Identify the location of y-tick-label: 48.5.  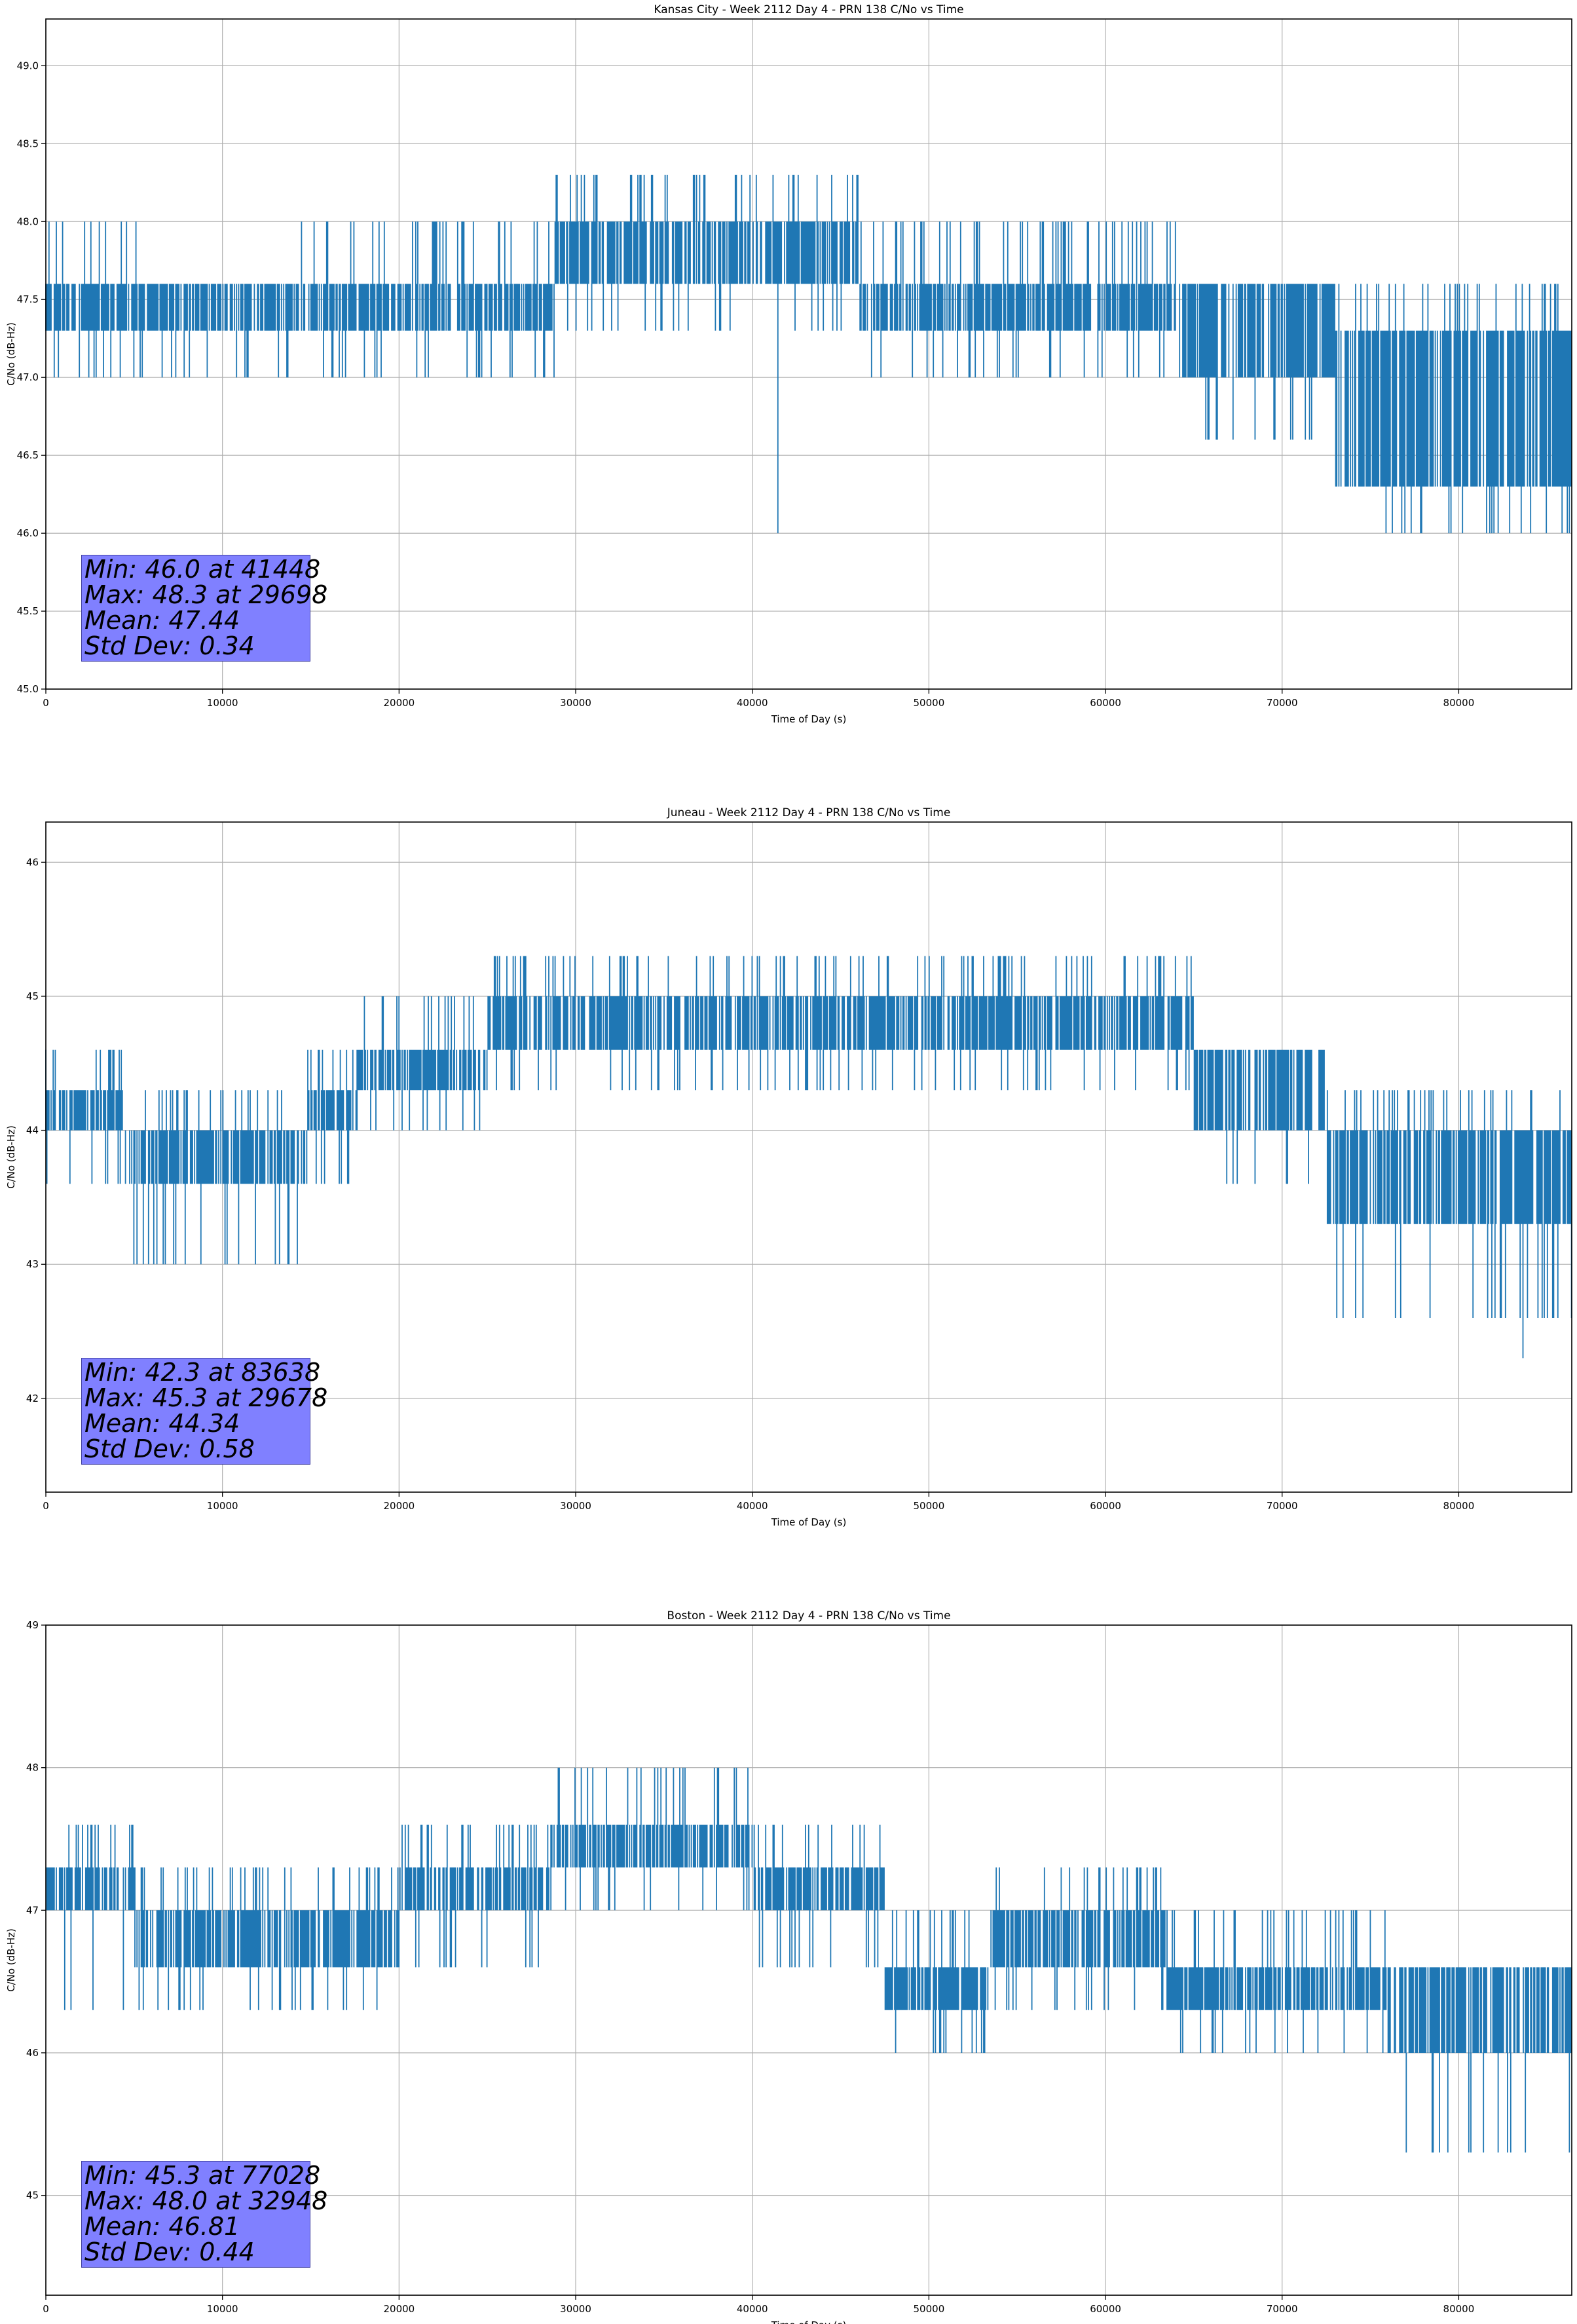
(28, 143).